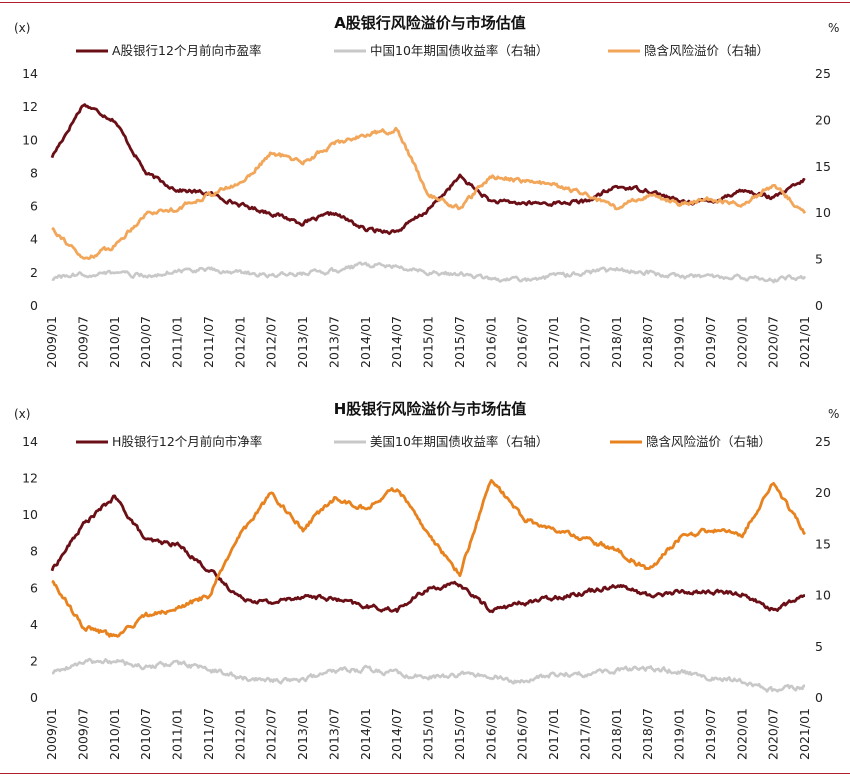  Describe the element at coordinates (430, 409) in the screenshot. I see `chart-title: H股银行风险溢价与市场估值` at that location.